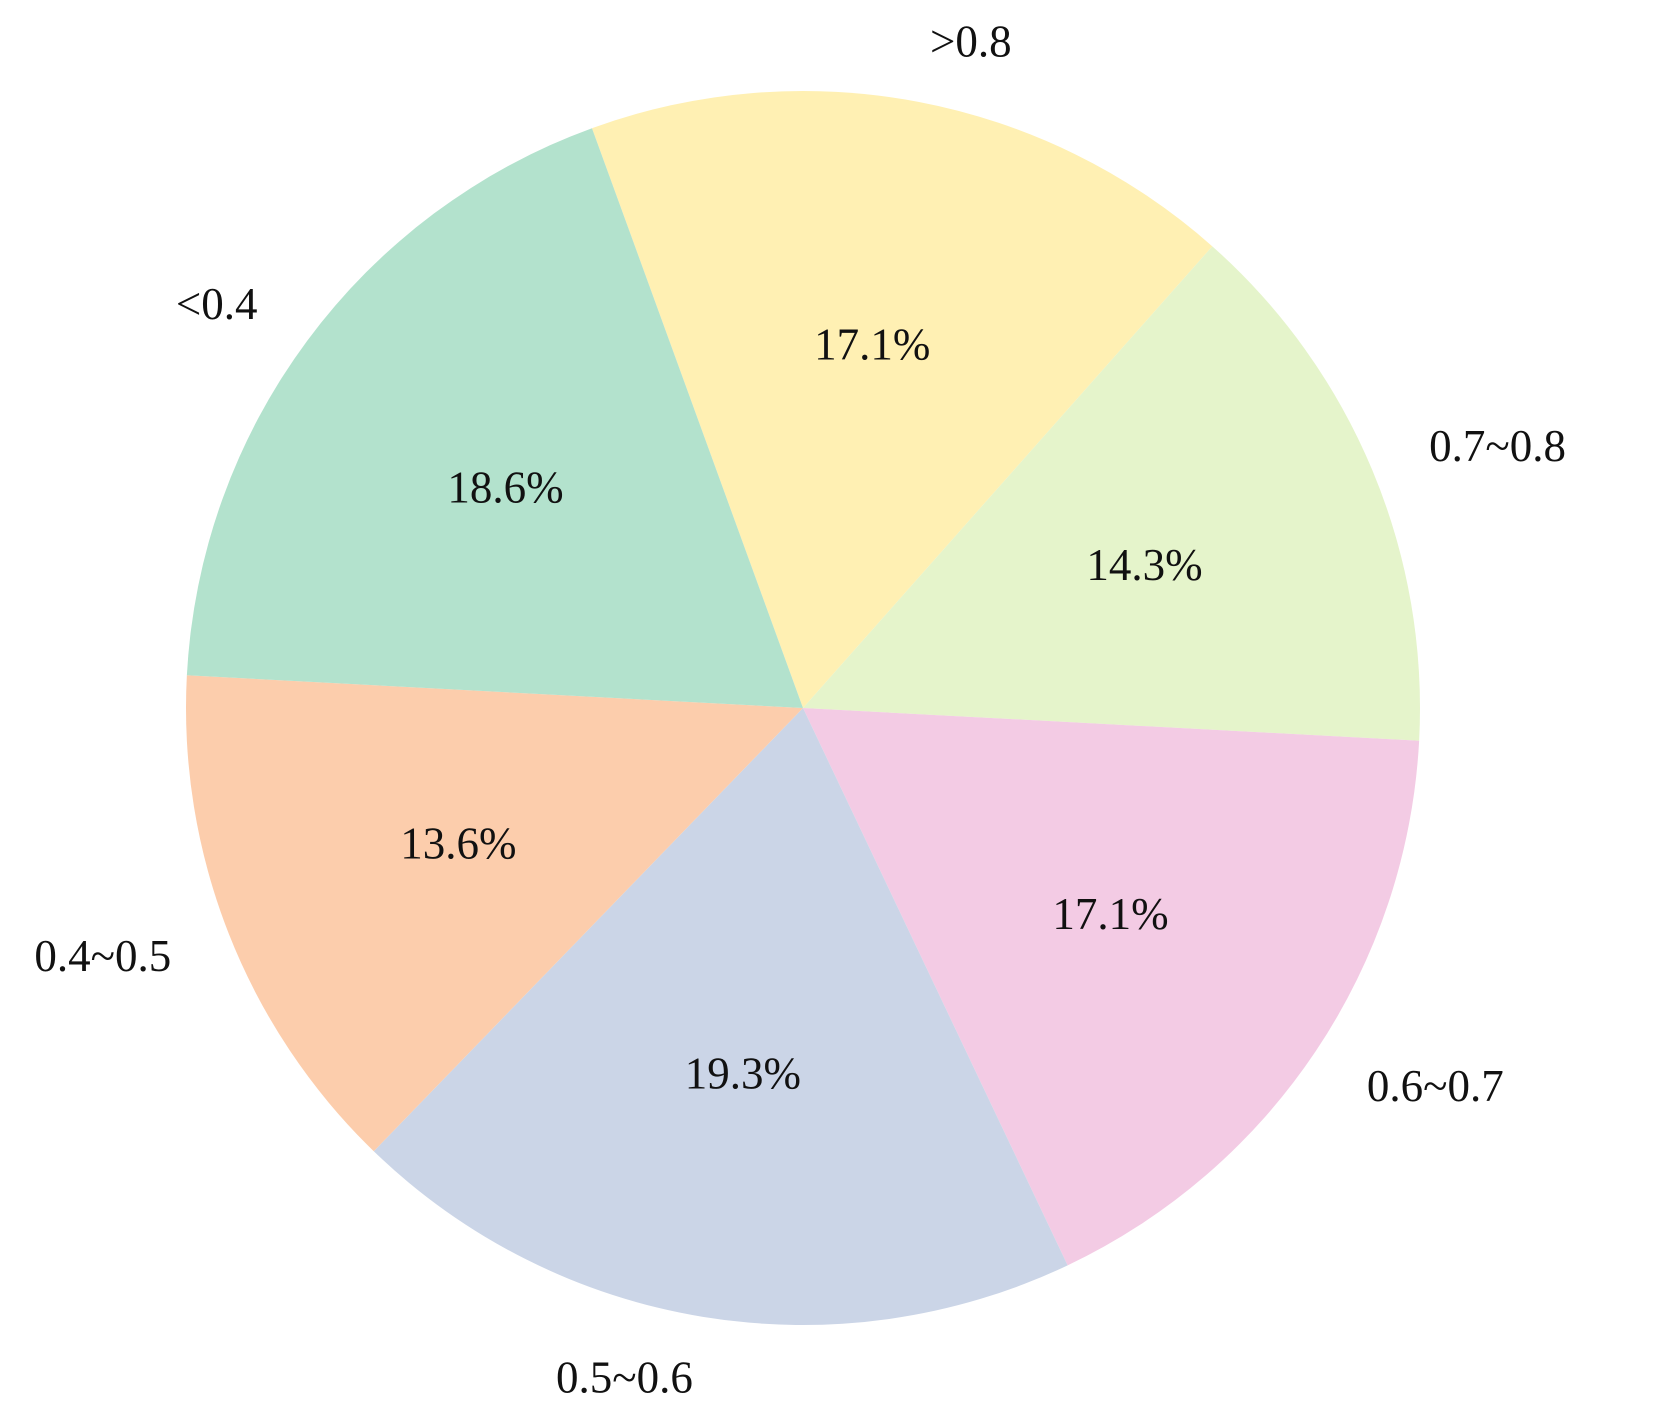 The height and width of the screenshot is (1402, 1670). Describe the element at coordinates (1497, 446) in the screenshot. I see `slice-category-label: 0.7~0.8` at that location.